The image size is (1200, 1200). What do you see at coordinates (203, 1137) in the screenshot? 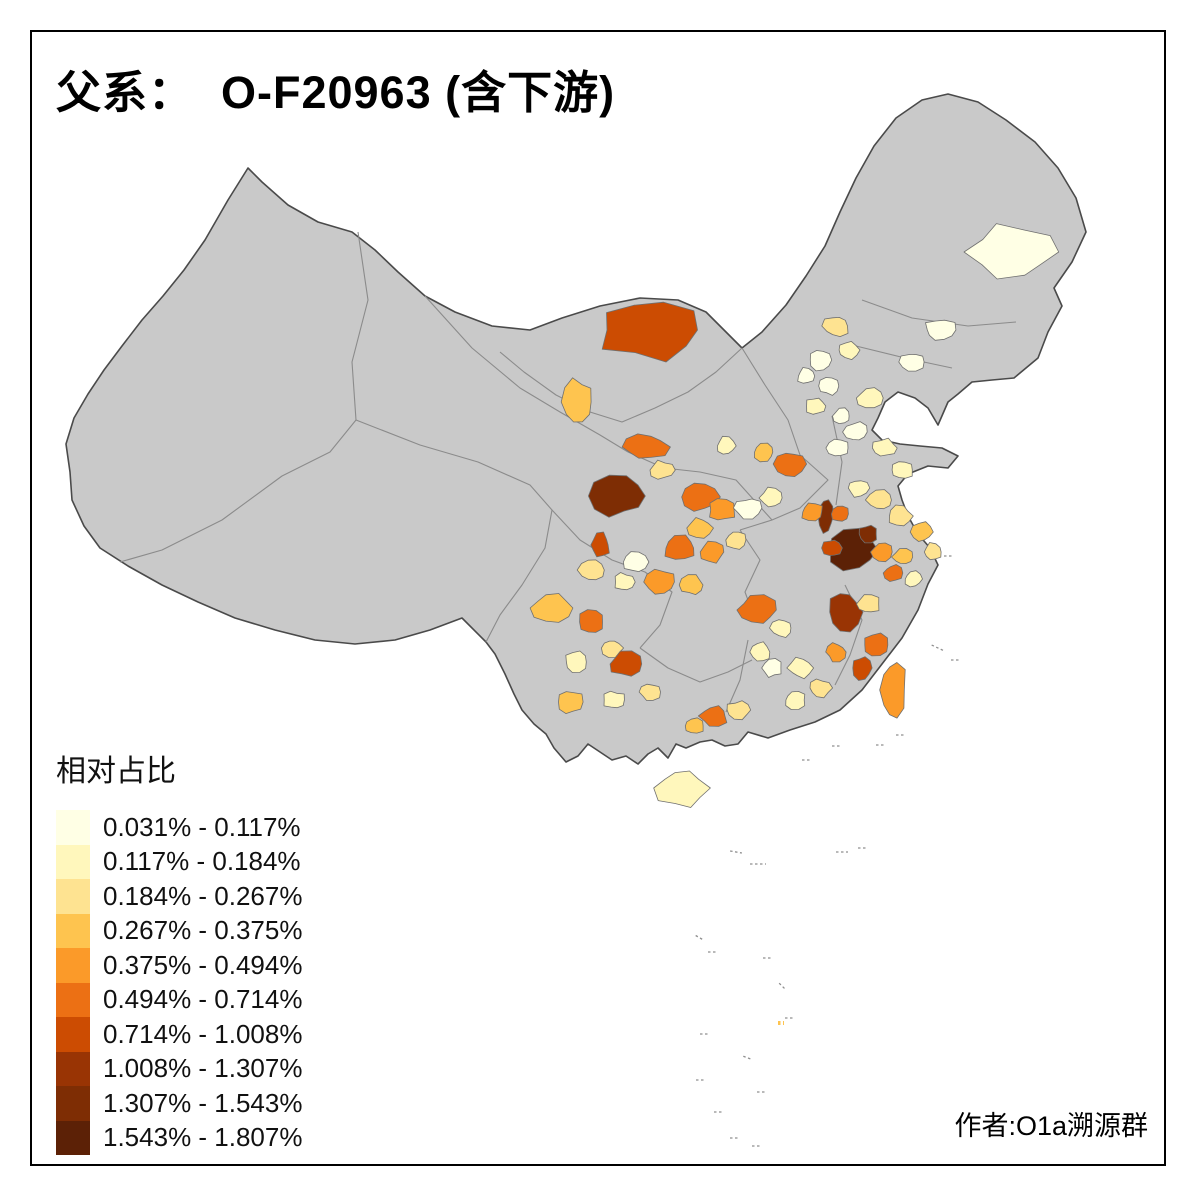
I see `legend-label: 1.543% - 1.807%` at bounding box center [203, 1137].